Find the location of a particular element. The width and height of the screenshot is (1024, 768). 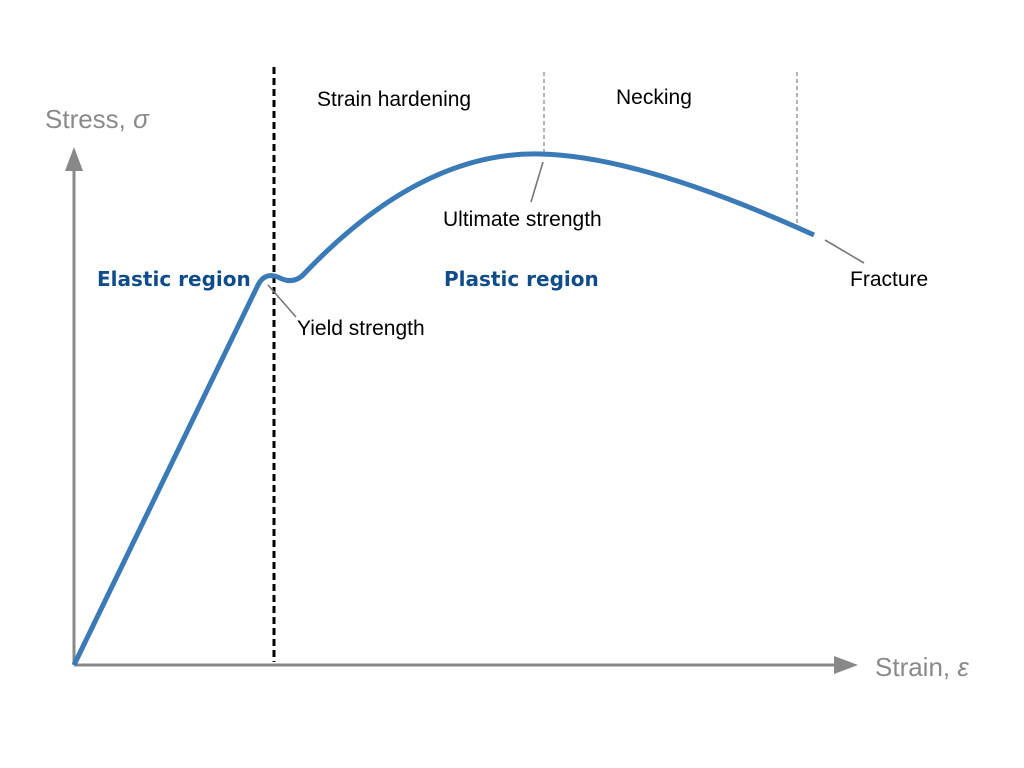

fracture-label: Fracture is located at coordinates (889, 279).